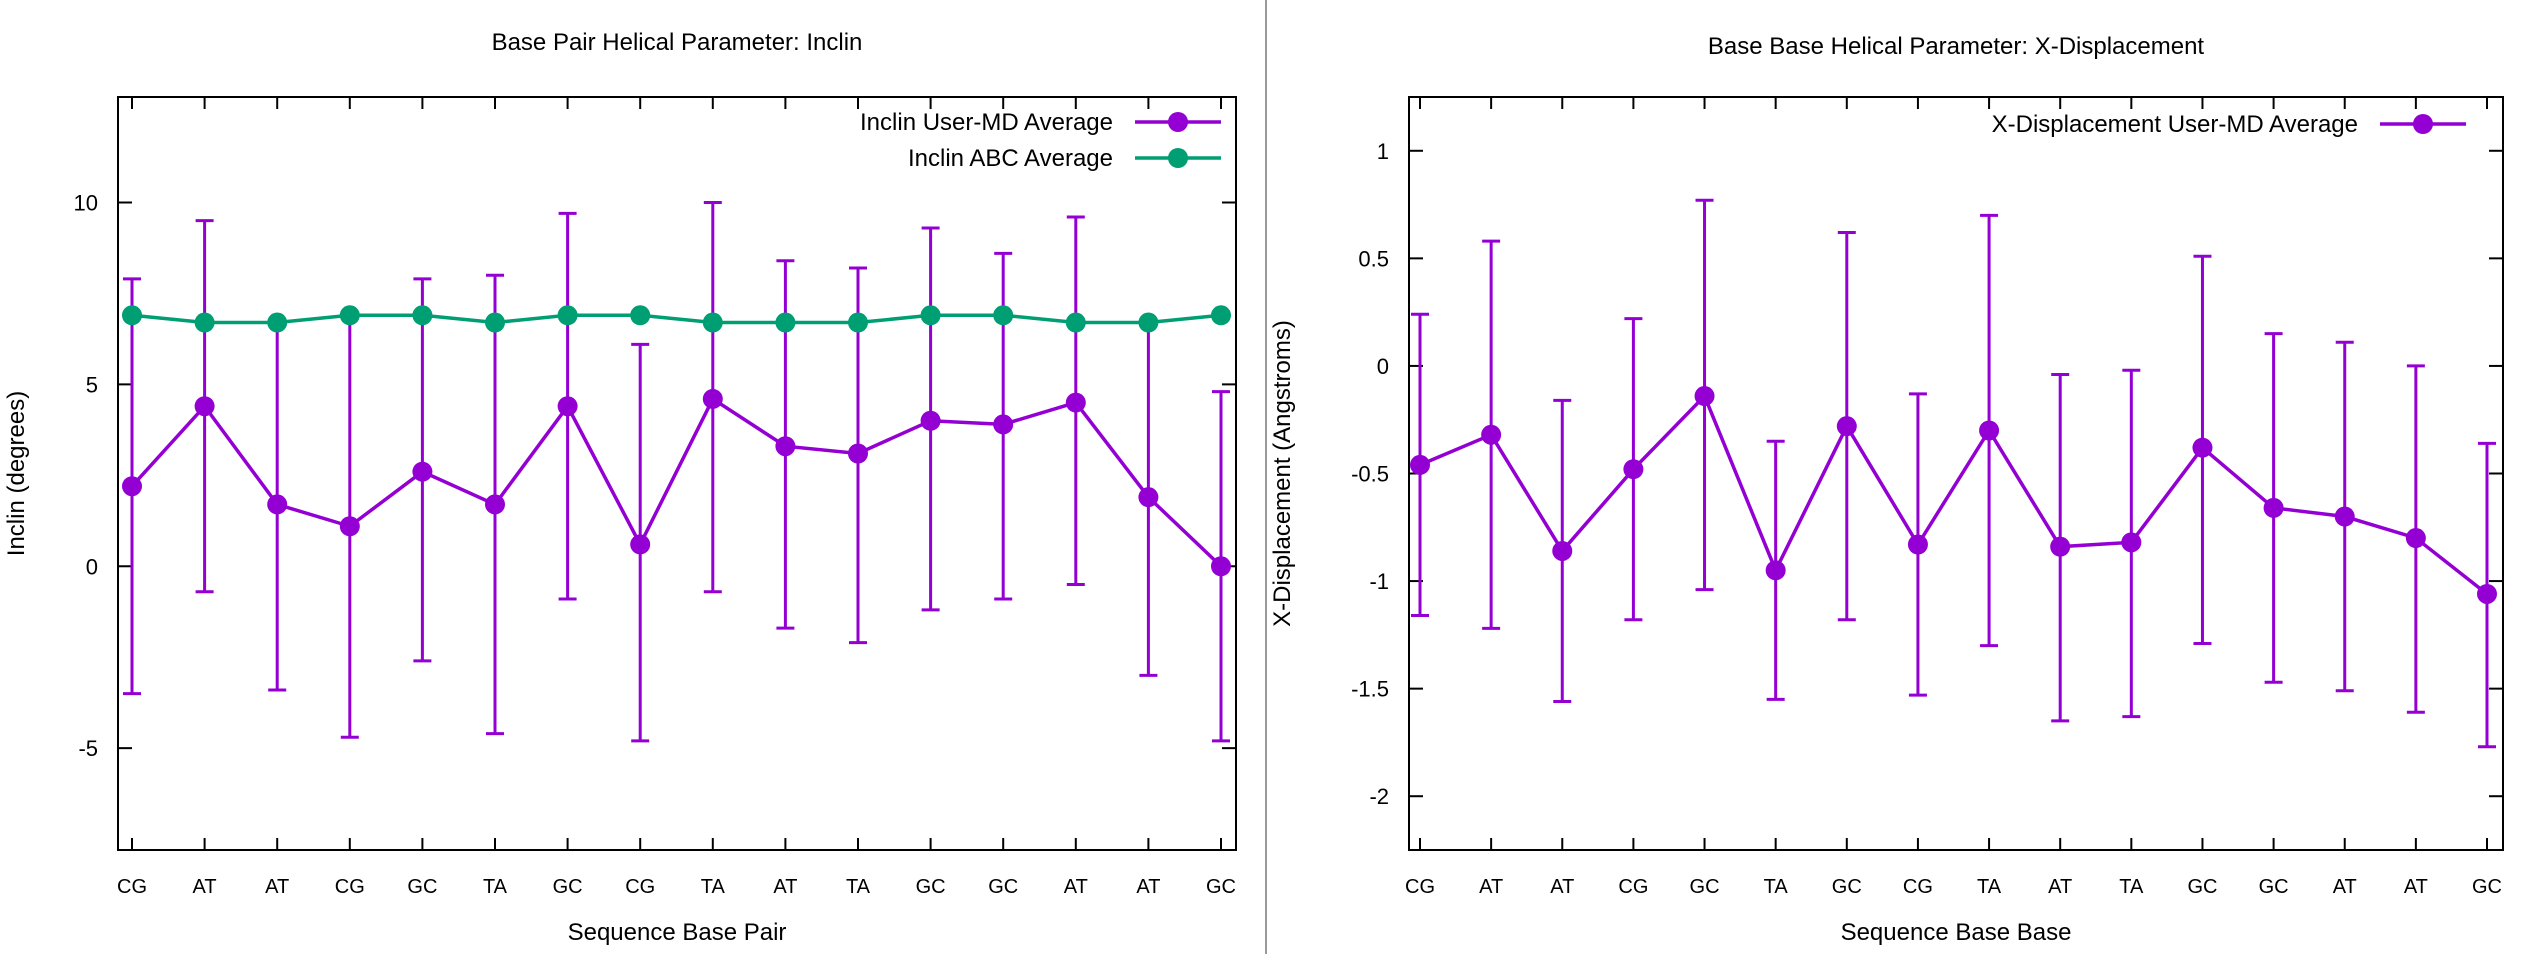 The height and width of the screenshot is (954, 2532). What do you see at coordinates (1373, 258) in the screenshot?
I see `y-tick-label: 0.5` at bounding box center [1373, 258].